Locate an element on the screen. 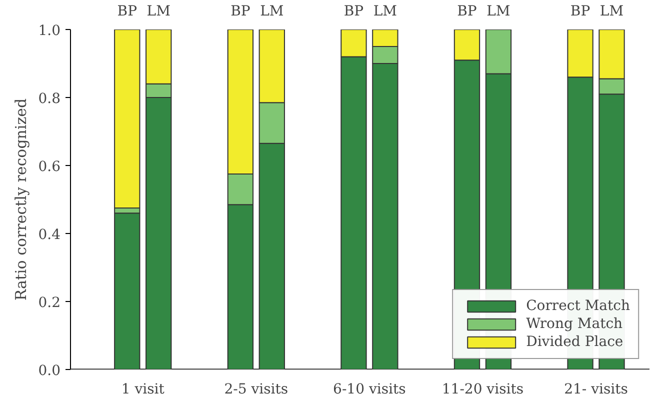 The image size is (661, 405). y-tick-label: 0.0 is located at coordinates (49, 371).